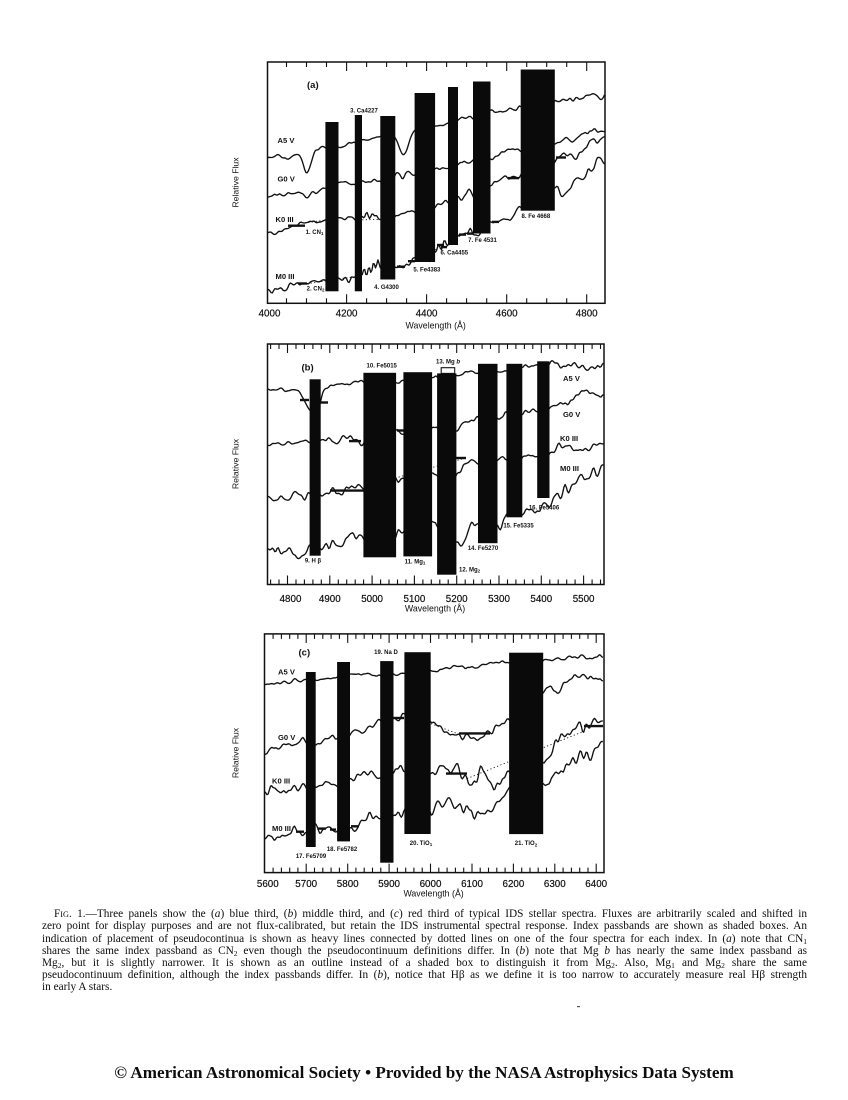 This screenshot has width=848, height=1100. Describe the element at coordinates (315, 233) in the screenshot. I see `svg-text: 1. CN1` at that location.